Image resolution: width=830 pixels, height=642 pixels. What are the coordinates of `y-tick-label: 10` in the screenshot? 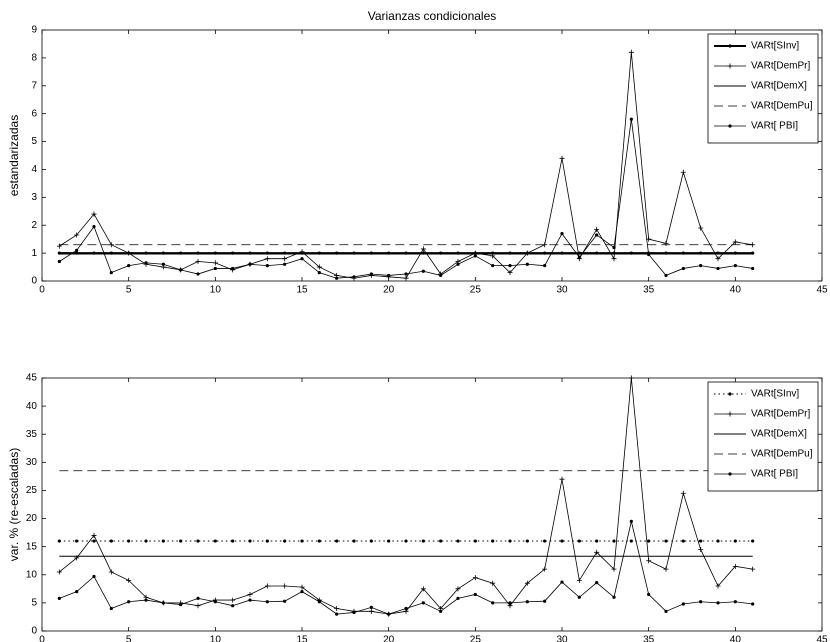 It's located at (32, 574).